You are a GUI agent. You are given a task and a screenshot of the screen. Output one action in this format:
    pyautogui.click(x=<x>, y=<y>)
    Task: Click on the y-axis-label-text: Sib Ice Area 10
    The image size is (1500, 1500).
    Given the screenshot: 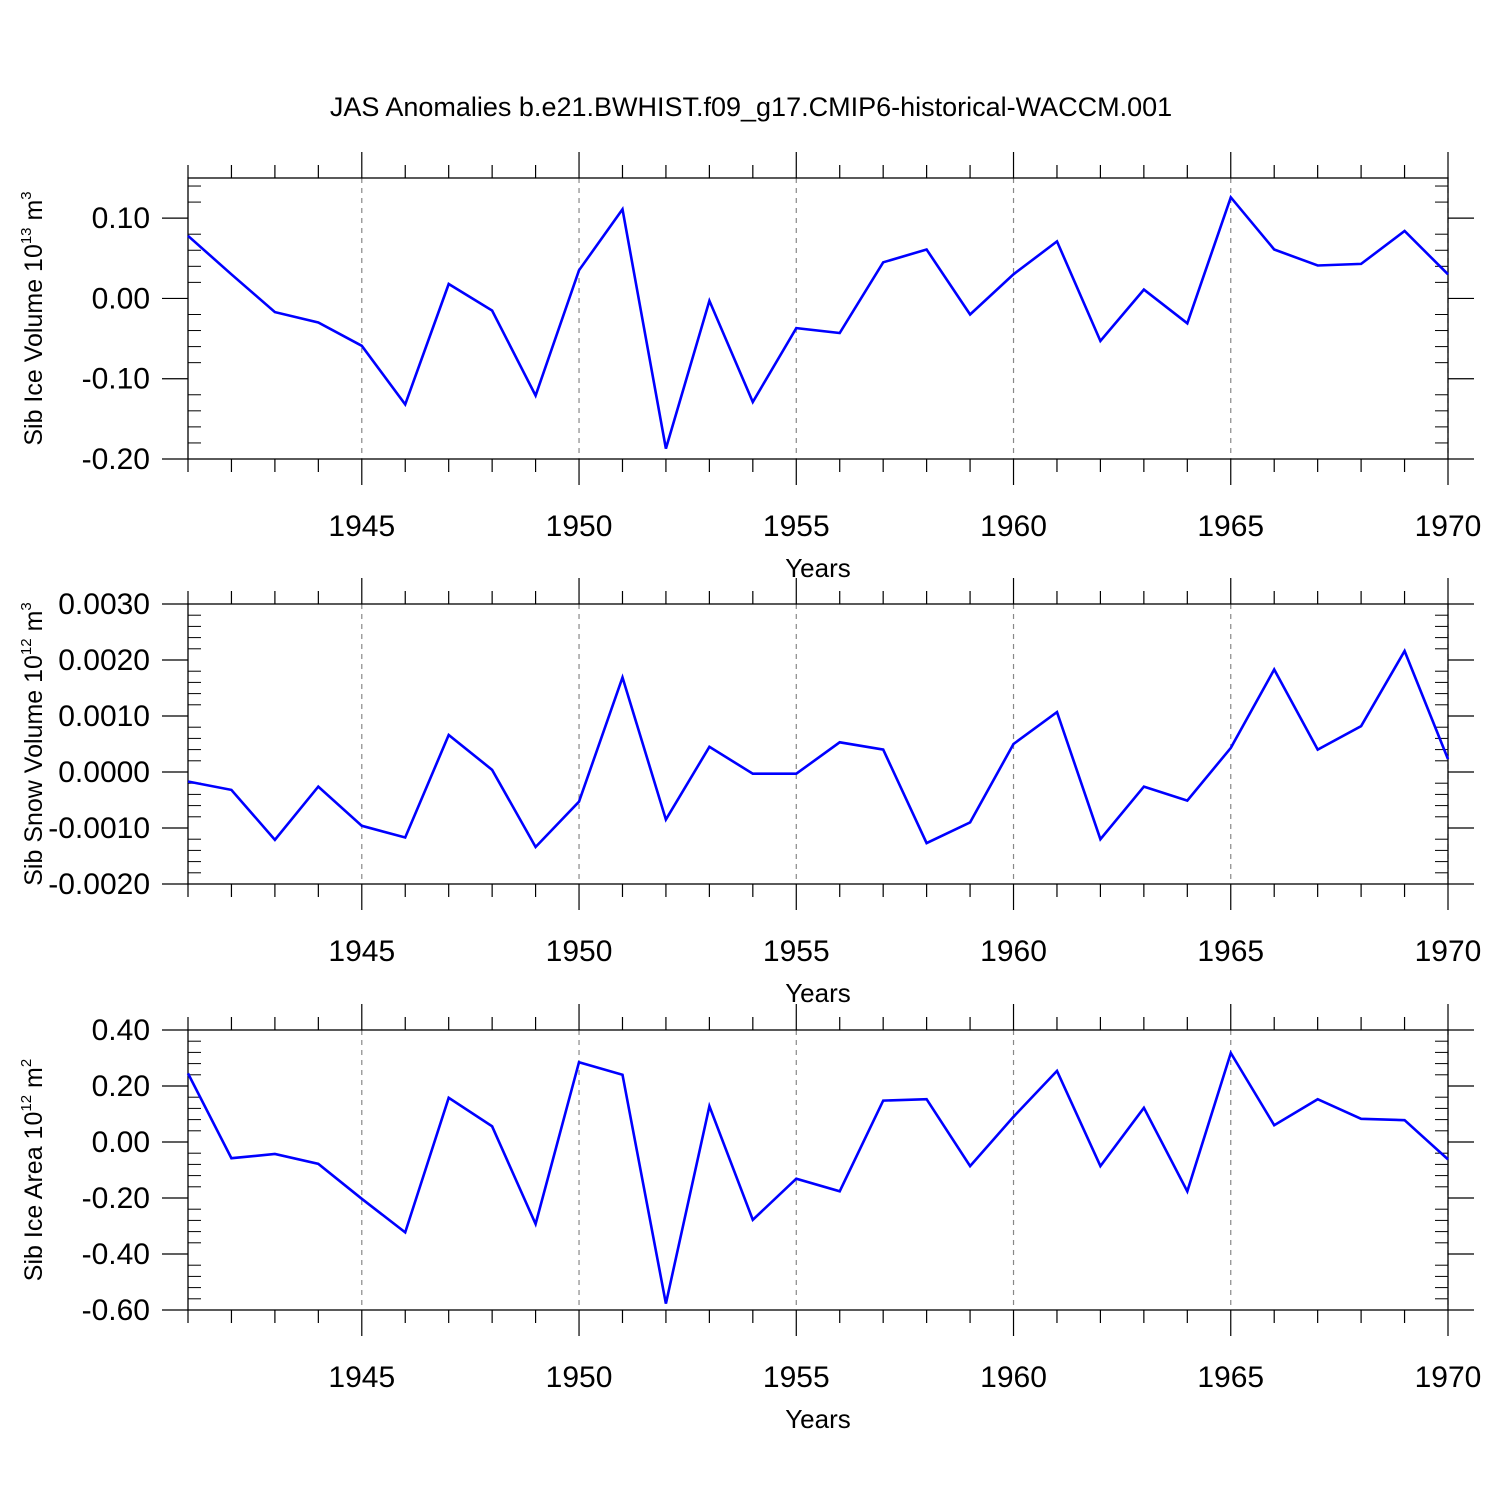 What is the action you would take?
    pyautogui.click(x=34, y=1197)
    